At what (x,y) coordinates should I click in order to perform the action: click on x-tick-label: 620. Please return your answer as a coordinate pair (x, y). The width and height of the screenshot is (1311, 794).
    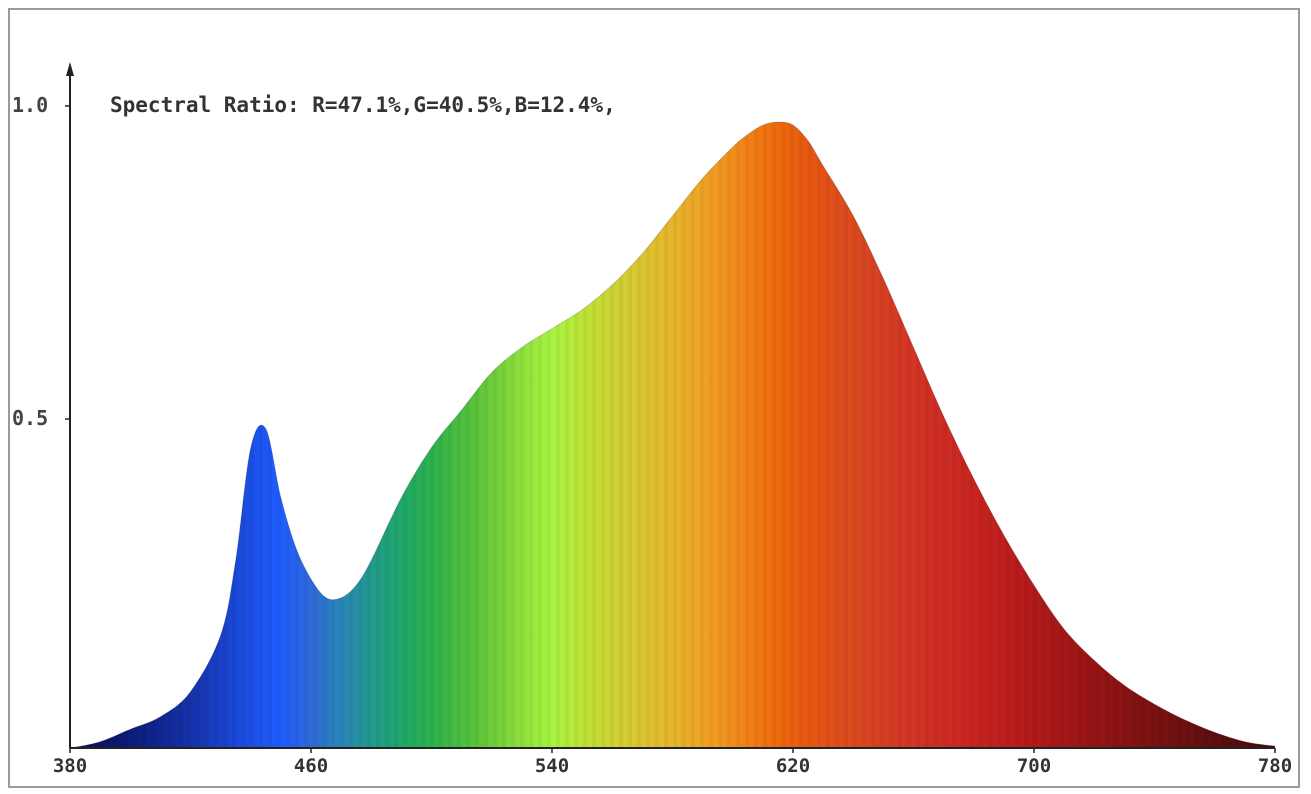
    Looking at the image, I should click on (793, 766).